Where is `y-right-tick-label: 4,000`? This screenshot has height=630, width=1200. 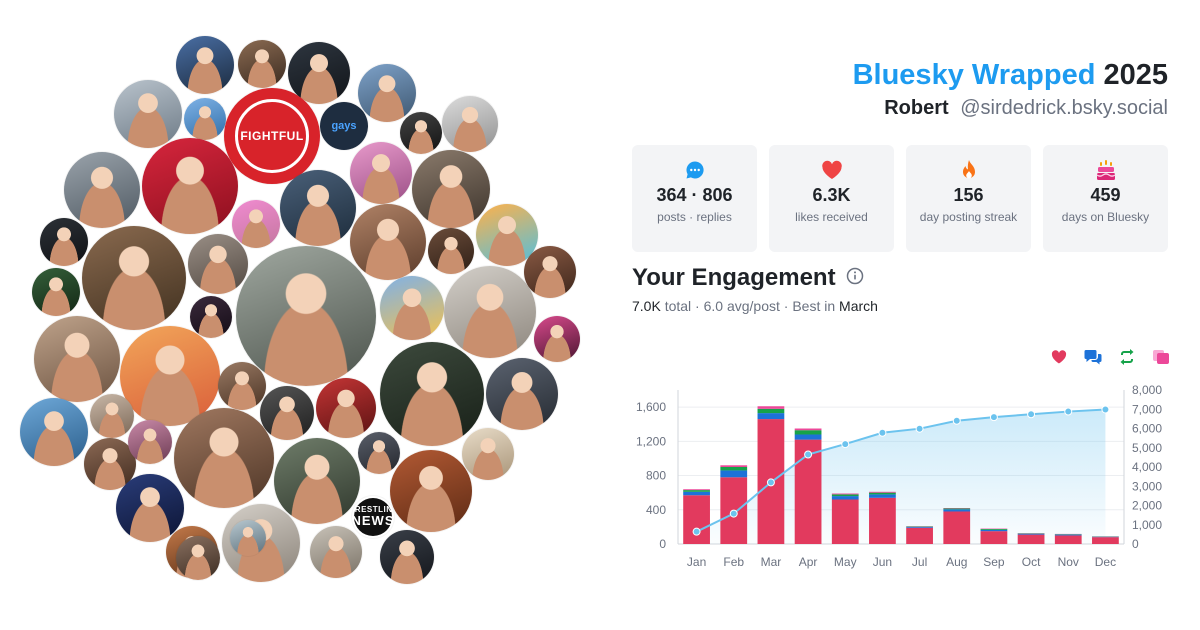 y-right-tick-label: 4,000 is located at coordinates (1147, 467).